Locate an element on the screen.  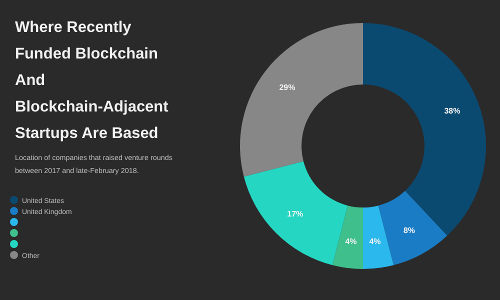
data-label: 17% is located at coordinates (295, 214).